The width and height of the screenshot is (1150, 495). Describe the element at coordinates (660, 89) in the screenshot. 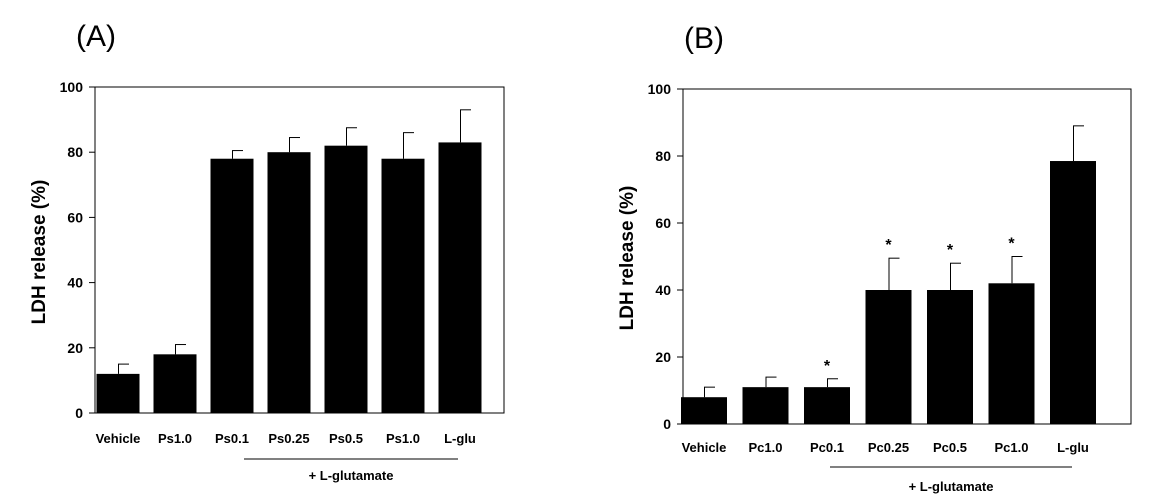

I see `panel-b-y-tick-label: 100` at that location.